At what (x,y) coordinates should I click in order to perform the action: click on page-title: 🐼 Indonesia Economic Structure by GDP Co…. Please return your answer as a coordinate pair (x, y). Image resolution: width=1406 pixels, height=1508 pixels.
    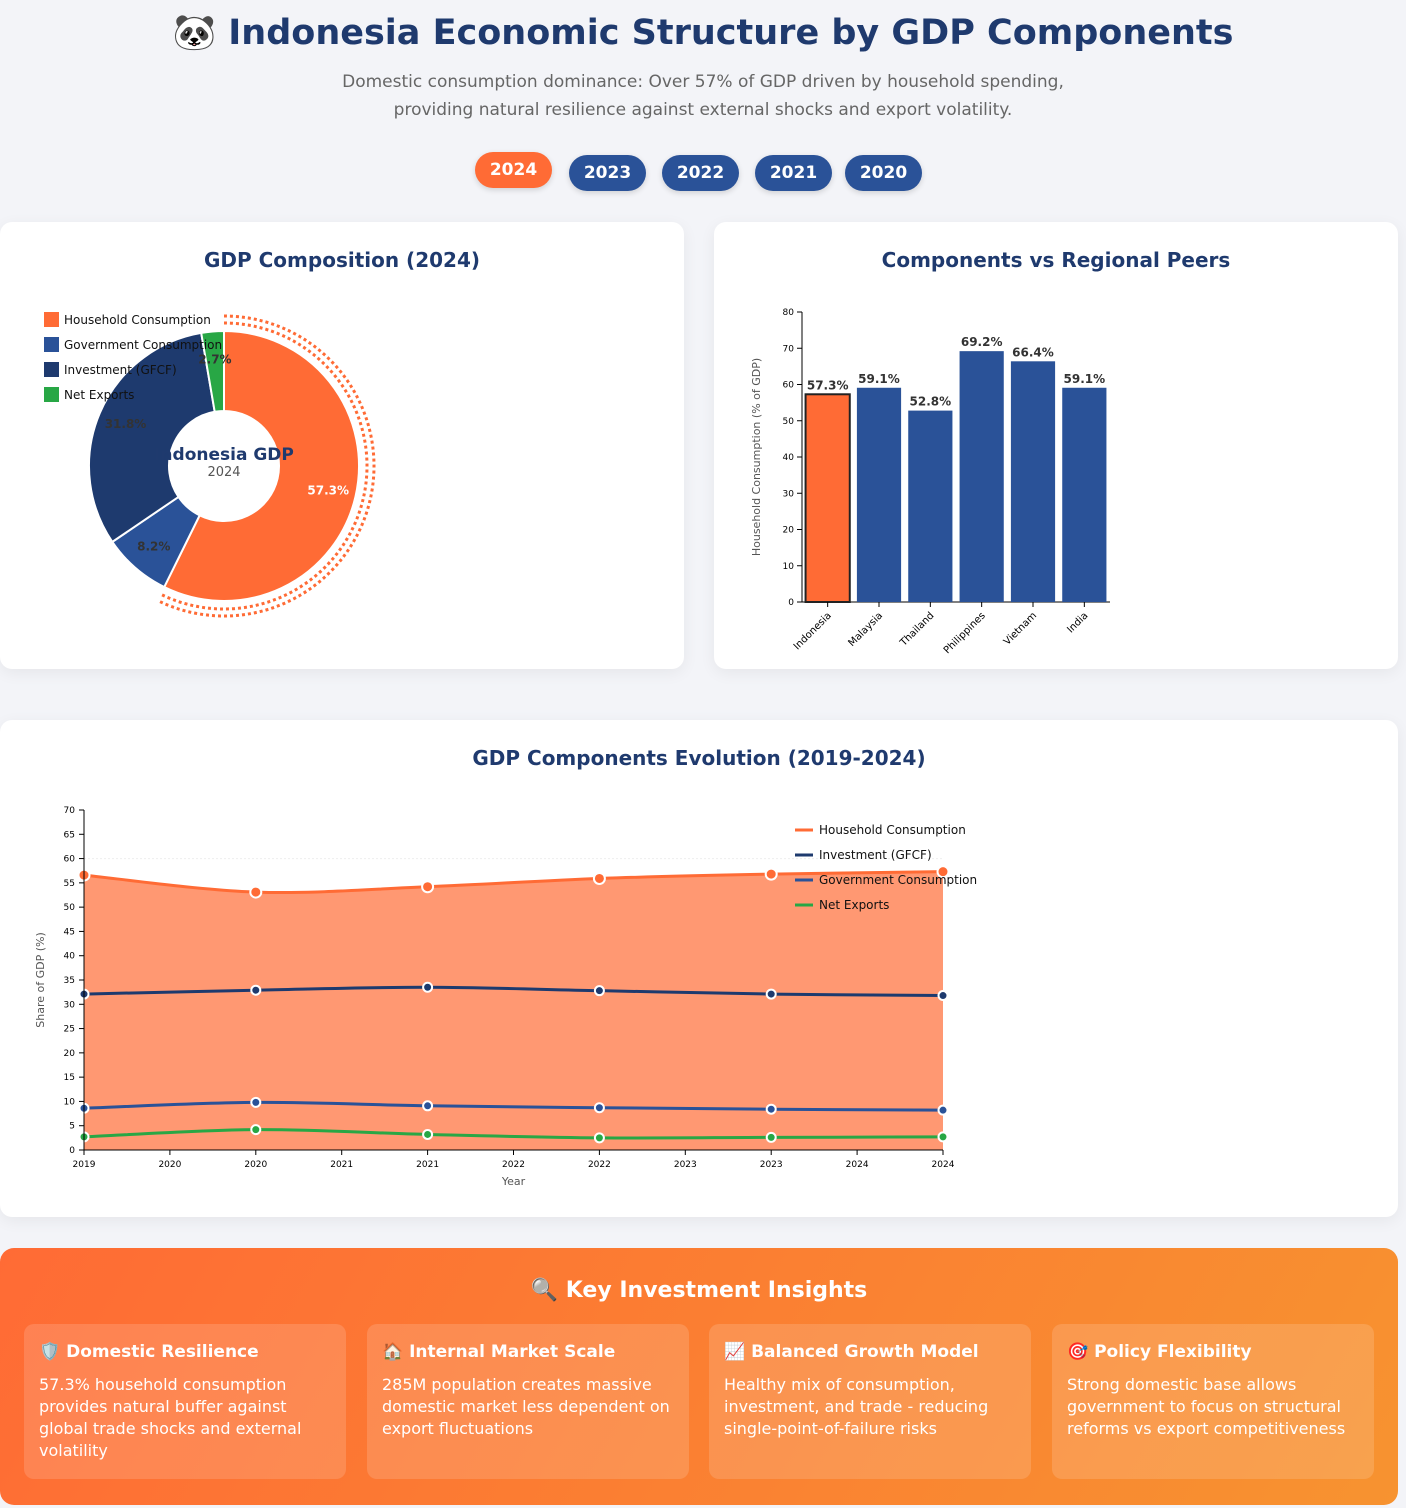
    Looking at the image, I should click on (703, 33).